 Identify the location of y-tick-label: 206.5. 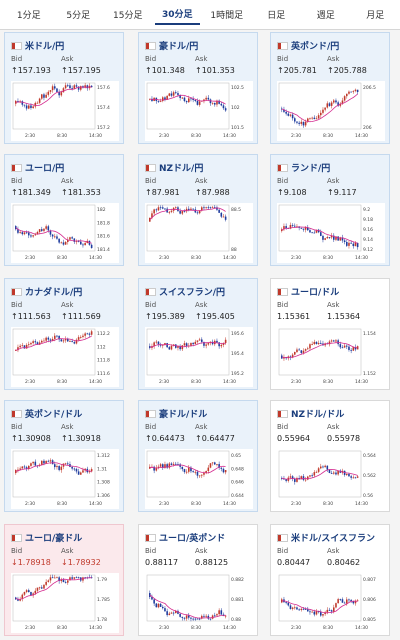
(369, 88).